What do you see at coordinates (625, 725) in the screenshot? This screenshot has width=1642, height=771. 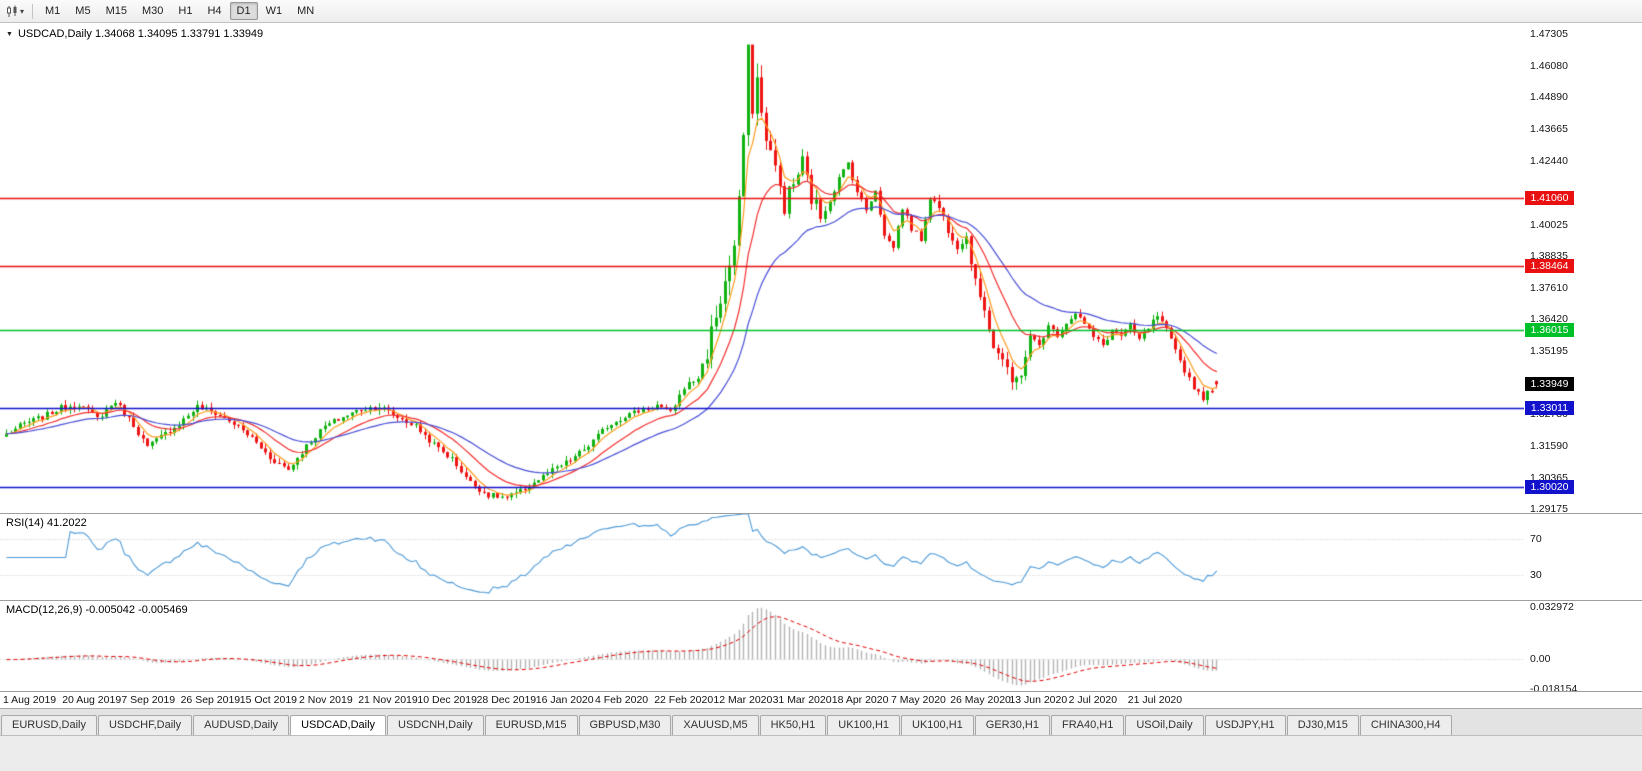 I see `chart-tab-gbpusd-m30: GBPUSD,M30` at bounding box center [625, 725].